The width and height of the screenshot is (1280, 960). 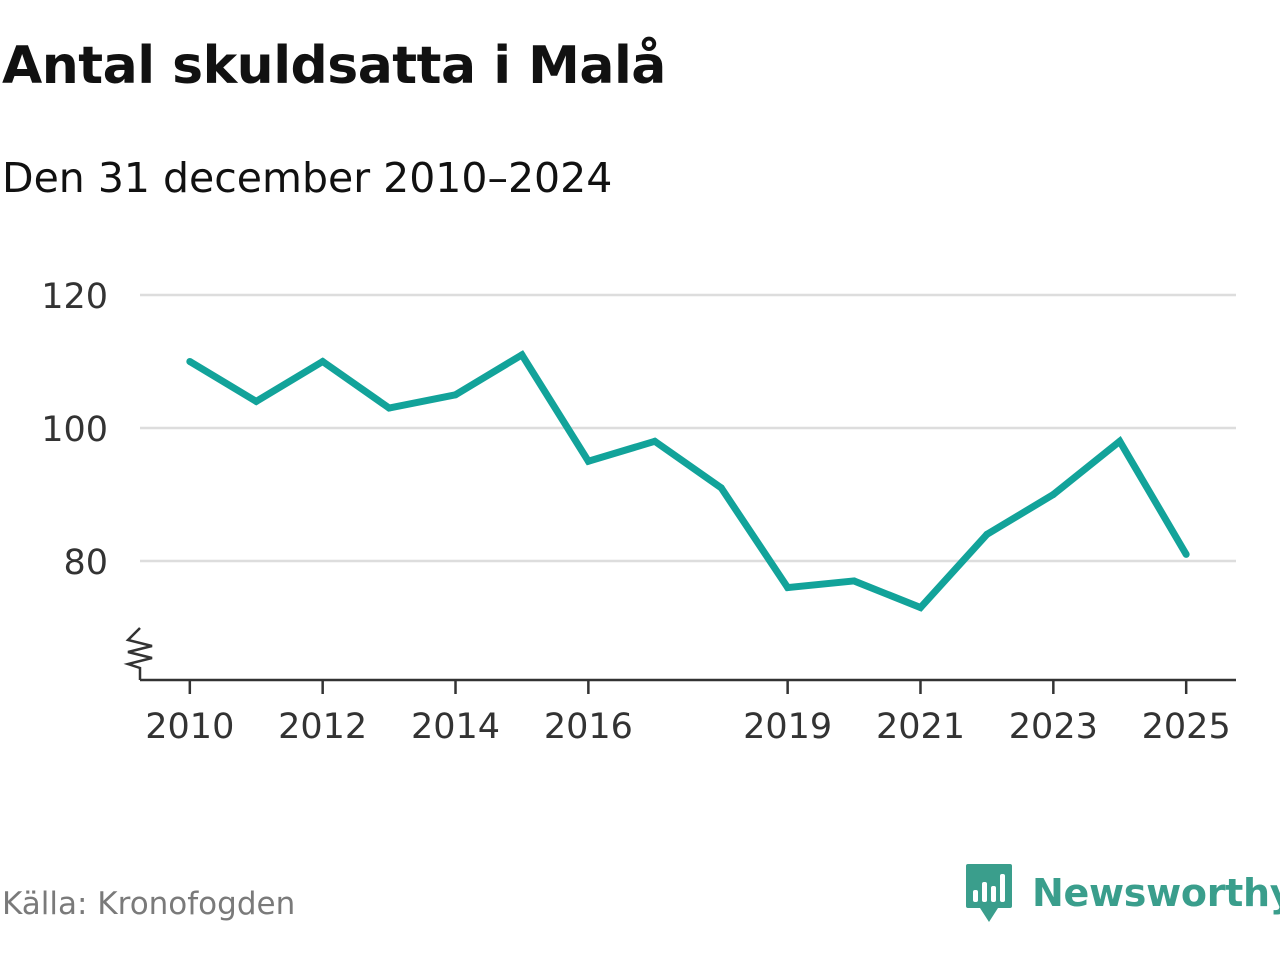 What do you see at coordinates (74, 430) in the screenshot?
I see `y-tick-label-100: 100` at bounding box center [74, 430].